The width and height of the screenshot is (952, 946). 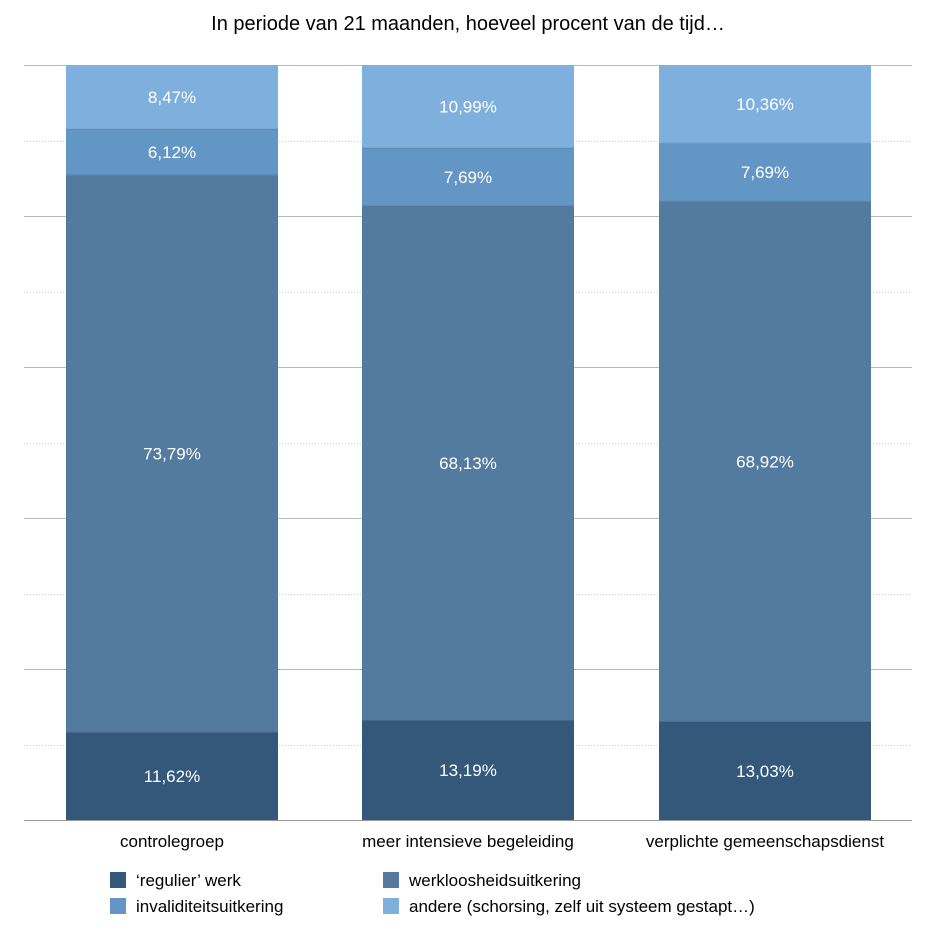 I want to click on legend-item: invaliditeitsuitkering, so click(x=196, y=906).